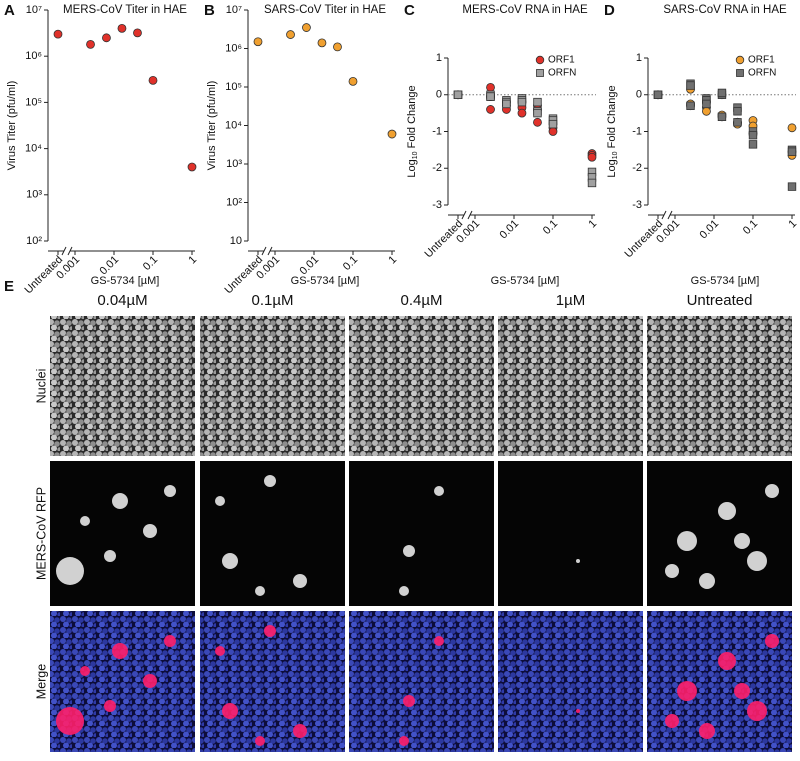  I want to click on y-tick-label: -2, so click(437, 168).